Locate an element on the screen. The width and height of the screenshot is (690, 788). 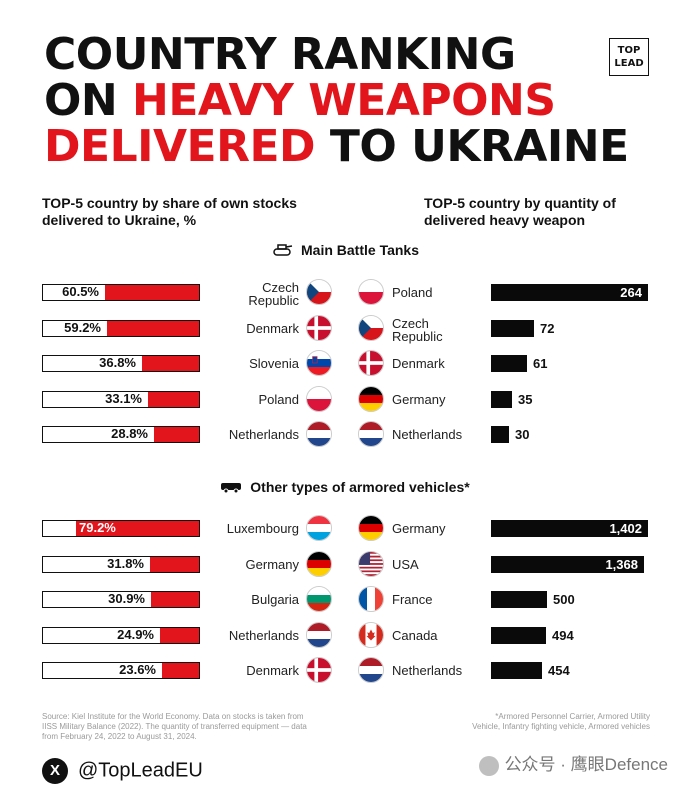
quantity-value-label: 1,368 is located at coordinates (621, 564).